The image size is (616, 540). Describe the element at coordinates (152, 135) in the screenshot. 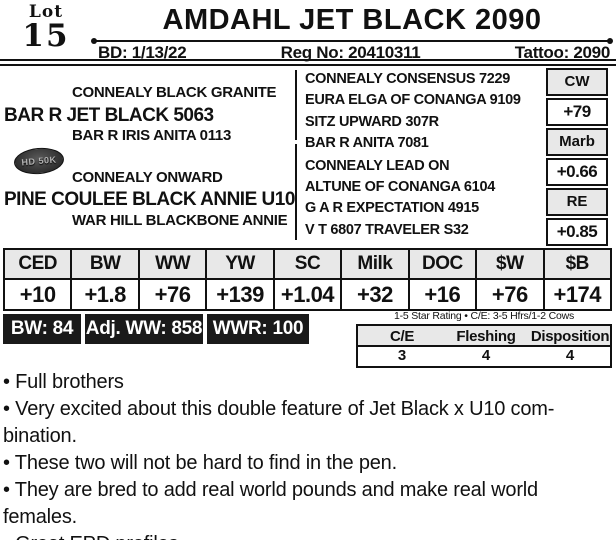

I see `dam-of-sire: BAR R IRIS ANITA 0113` at that location.